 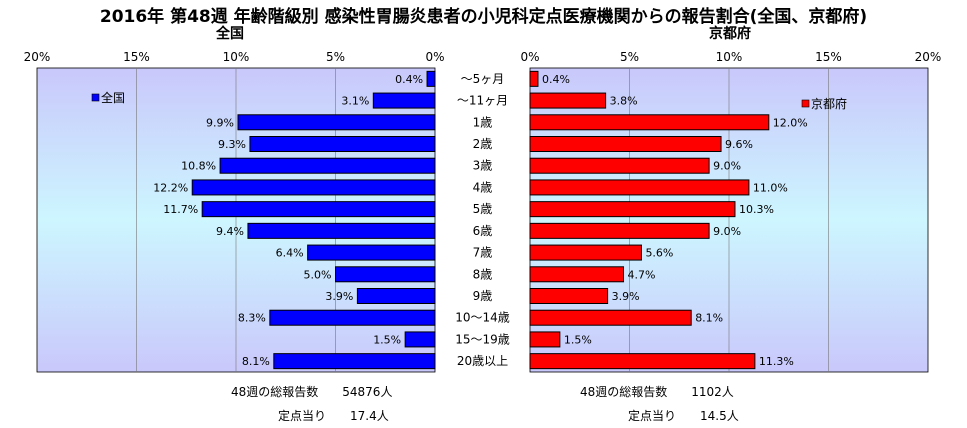 I want to click on left-bar-value-label: 9.3%, so click(x=232, y=144).